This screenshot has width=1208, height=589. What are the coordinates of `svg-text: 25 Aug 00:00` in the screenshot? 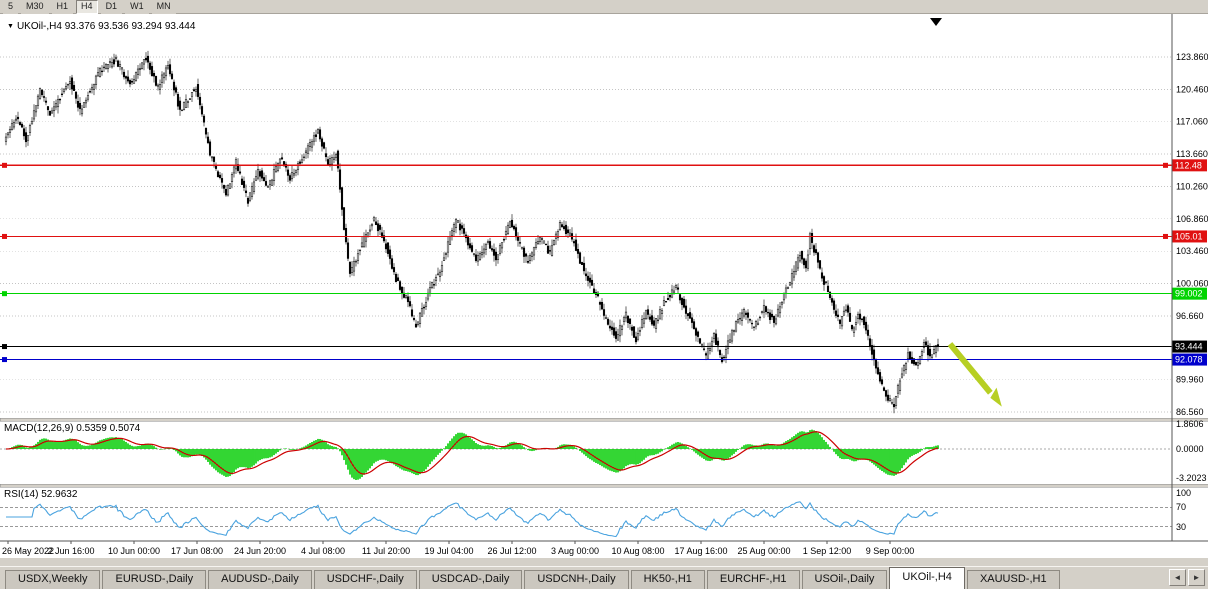 It's located at (763, 551).